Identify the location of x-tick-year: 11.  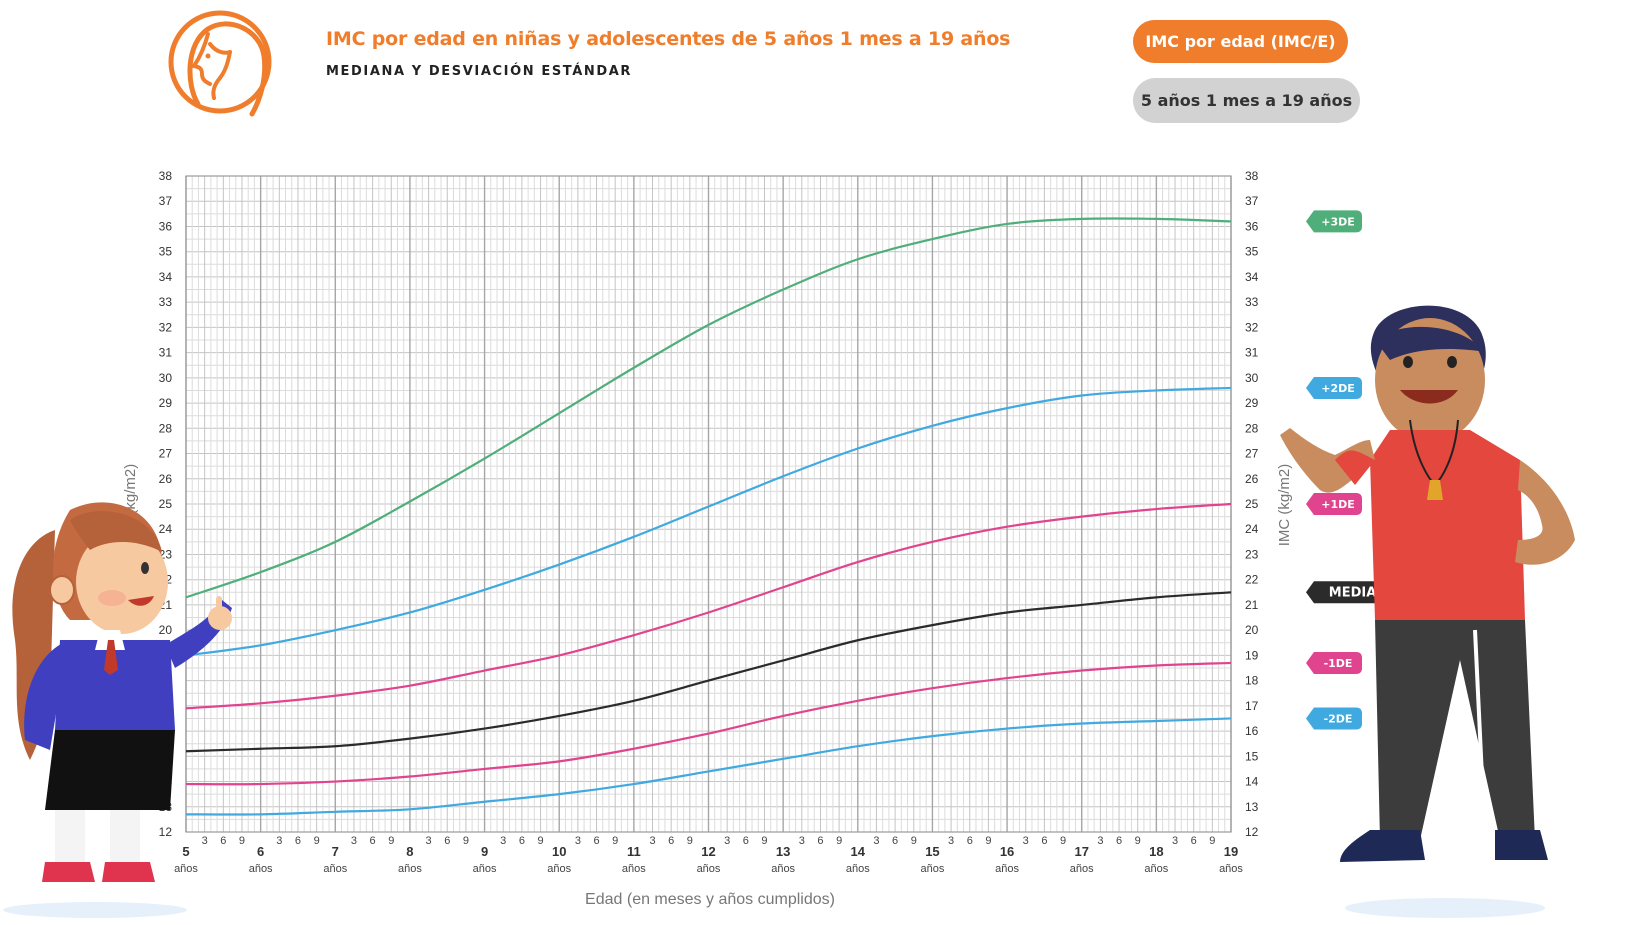
(634, 851).